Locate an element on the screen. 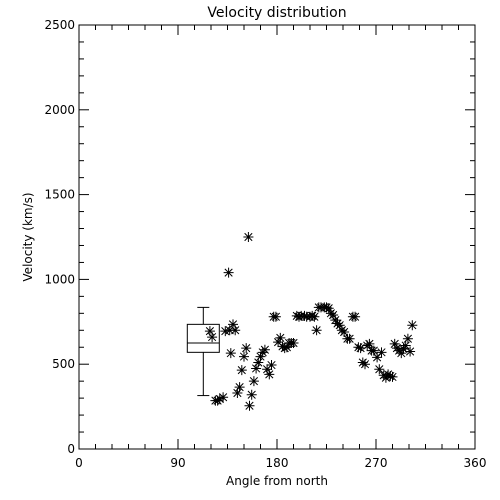 This screenshot has height=500, width=500. chart-title: Velocity distribution is located at coordinates (276, 13).